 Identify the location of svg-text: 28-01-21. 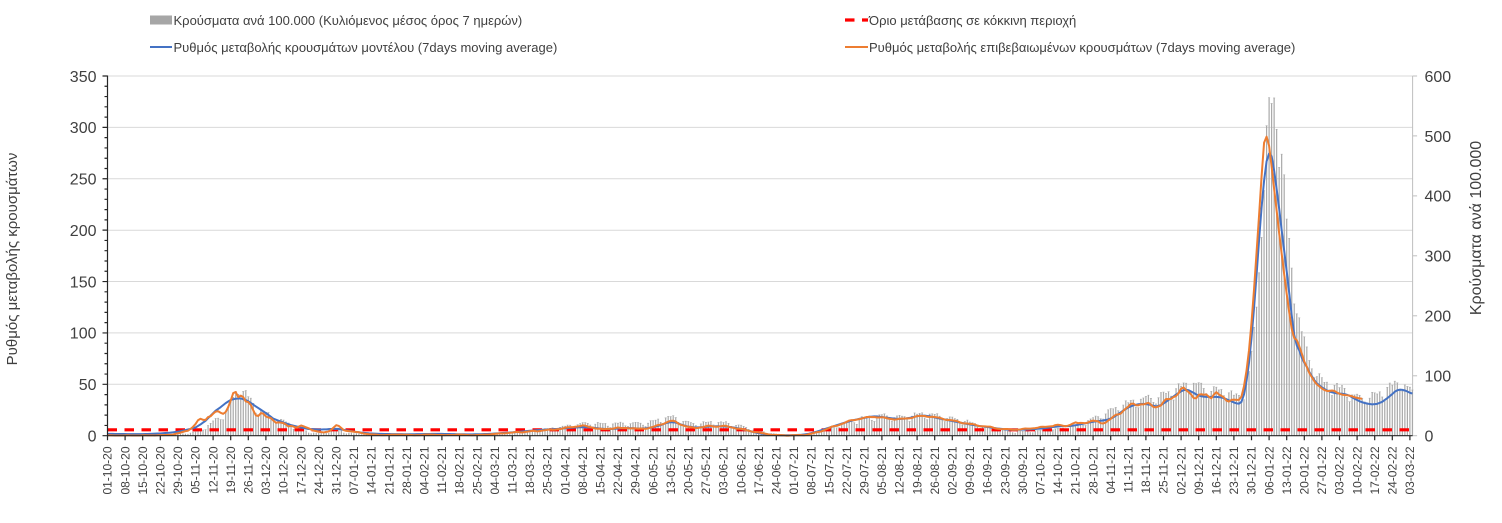
(407, 470).